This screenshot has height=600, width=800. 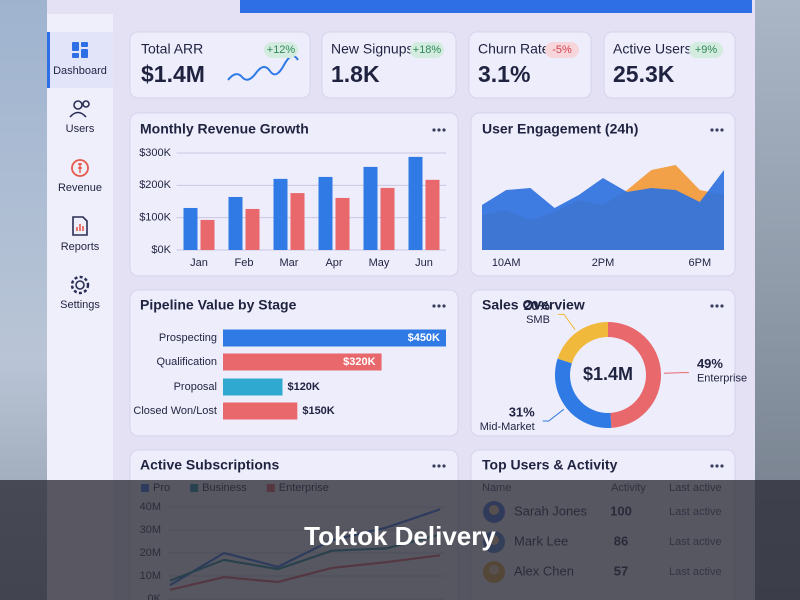 What do you see at coordinates (608, 374) in the screenshot?
I see `center-label: $1.4M` at bounding box center [608, 374].